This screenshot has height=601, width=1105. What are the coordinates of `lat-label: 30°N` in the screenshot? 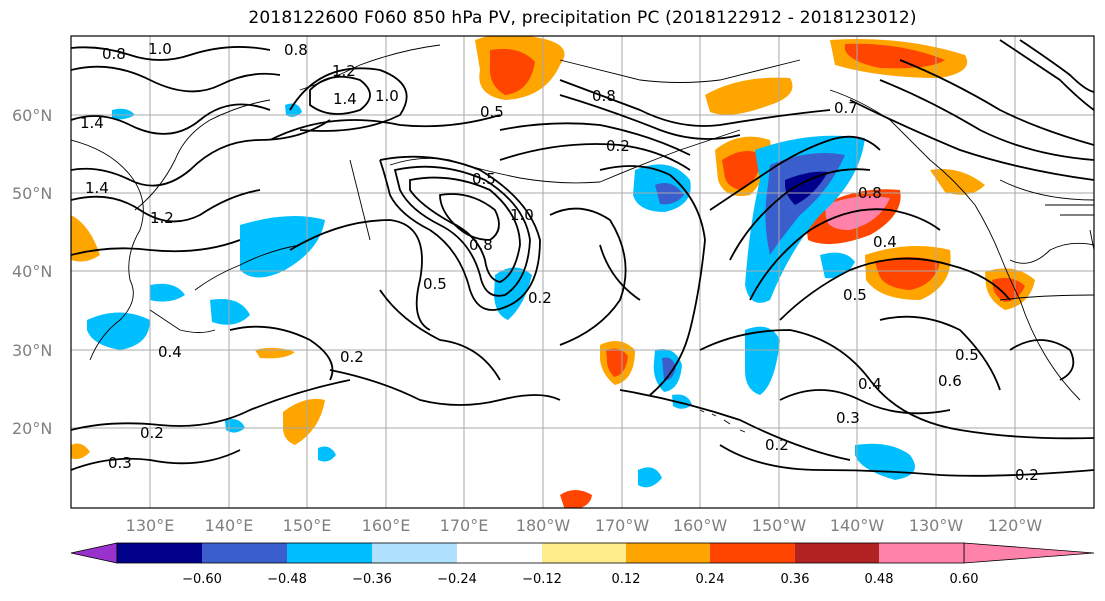 It's located at (32, 350).